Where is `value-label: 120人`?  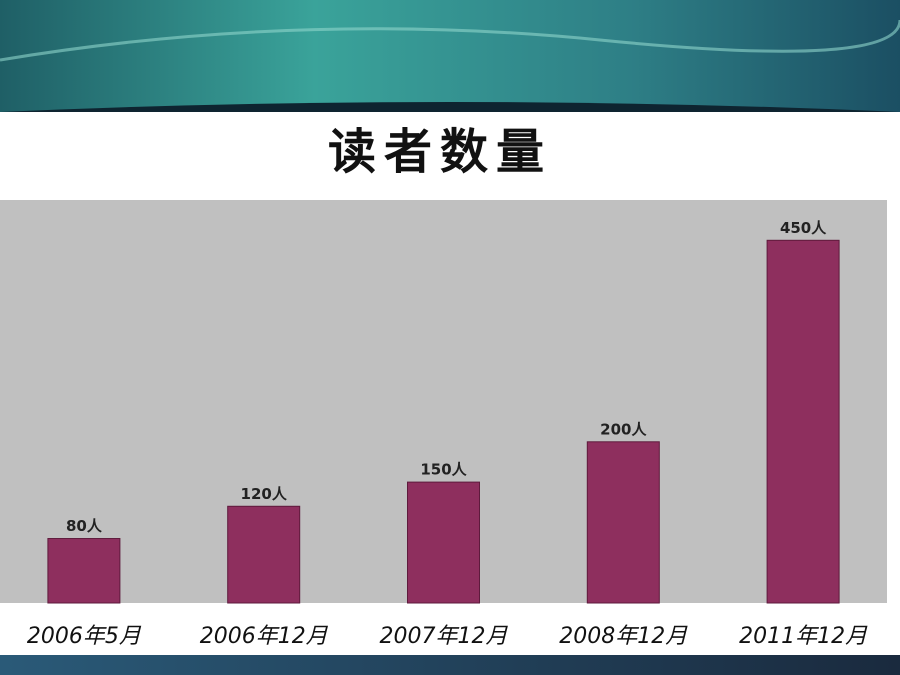
value-label: 120人 is located at coordinates (264, 494).